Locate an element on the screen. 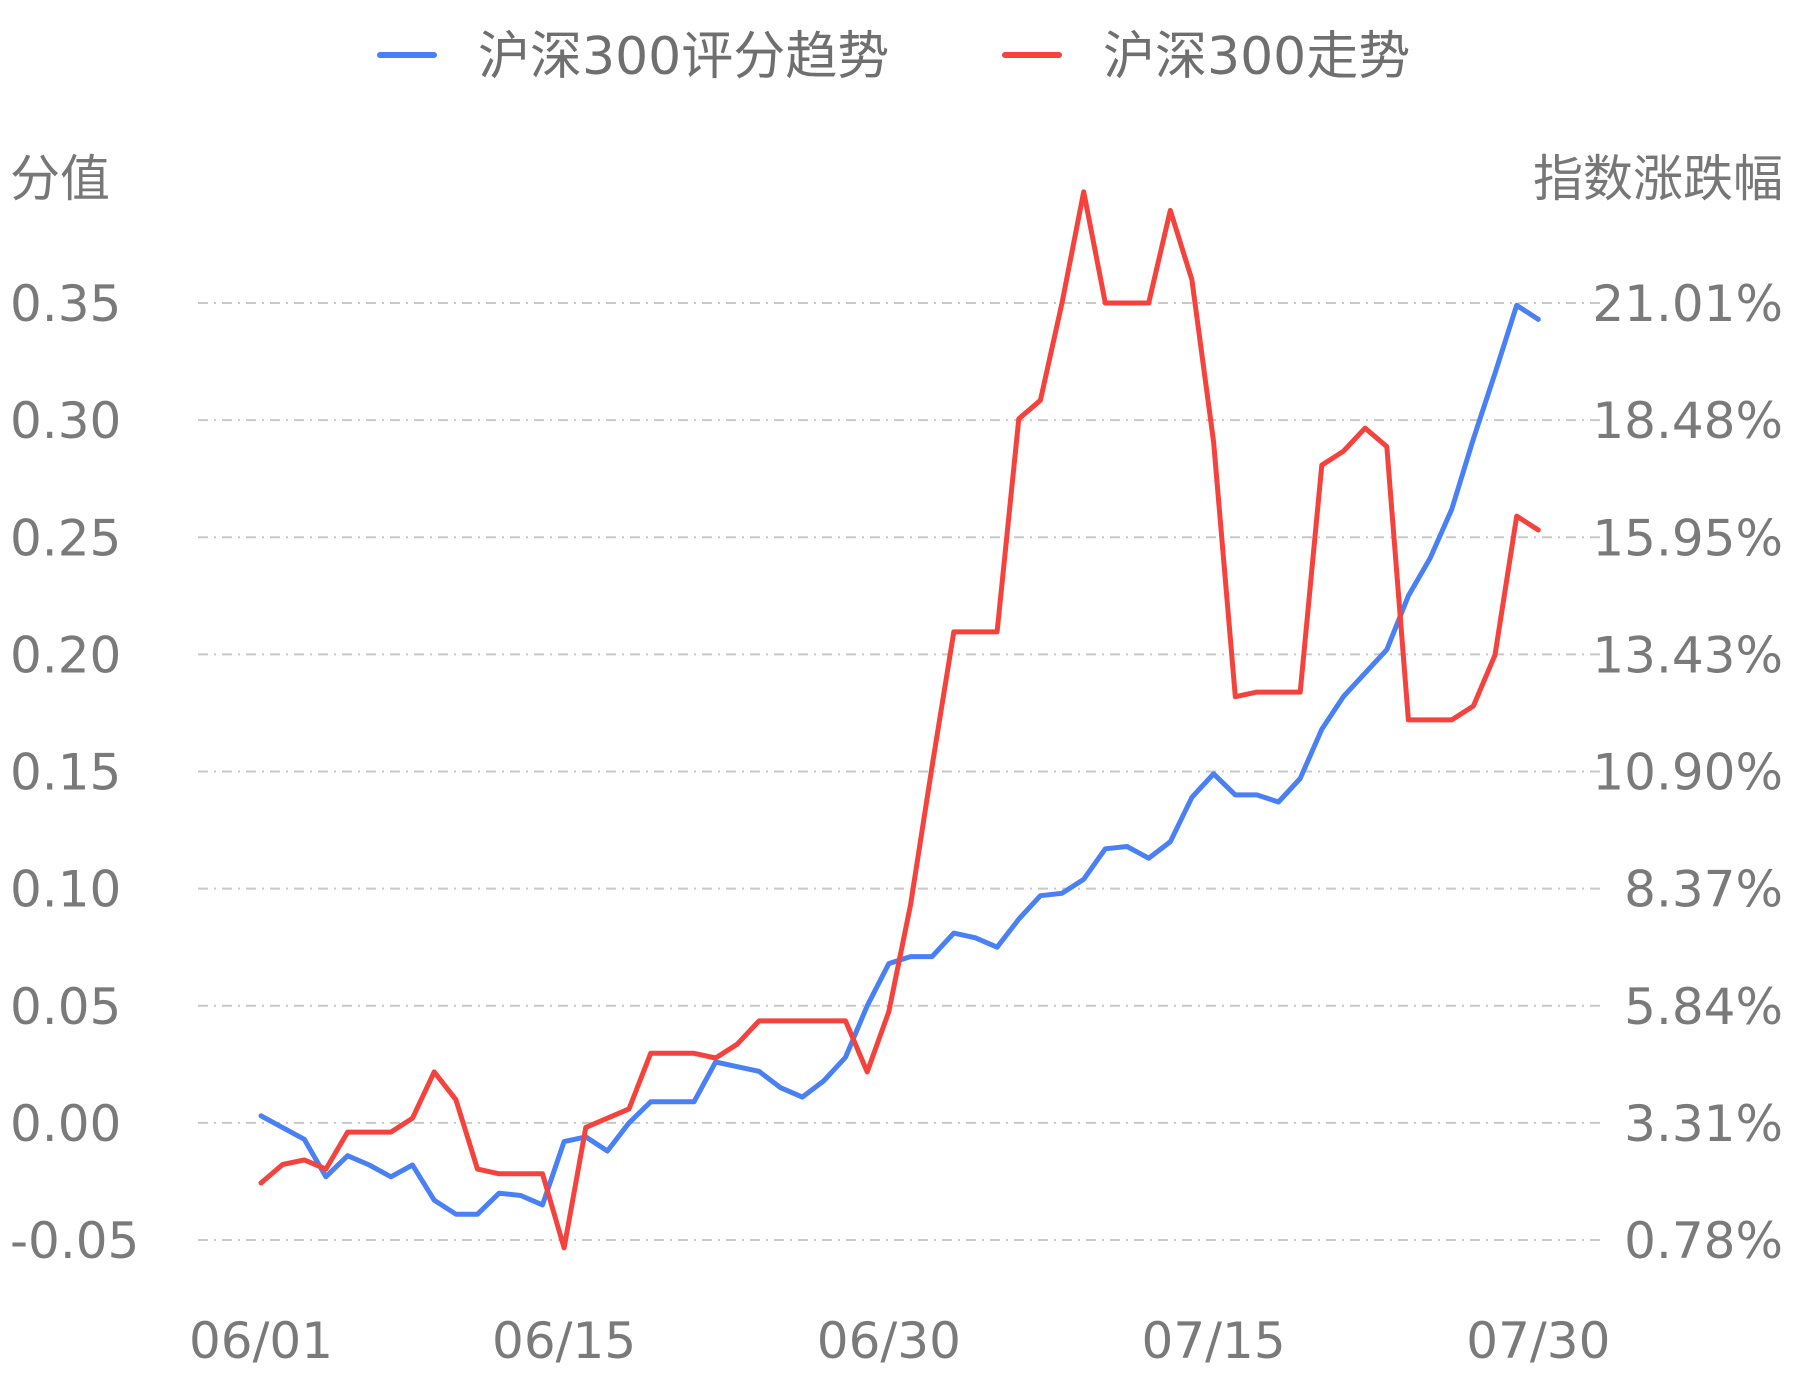  legend-label: 沪深300评分趋势 is located at coordinates (683, 57).